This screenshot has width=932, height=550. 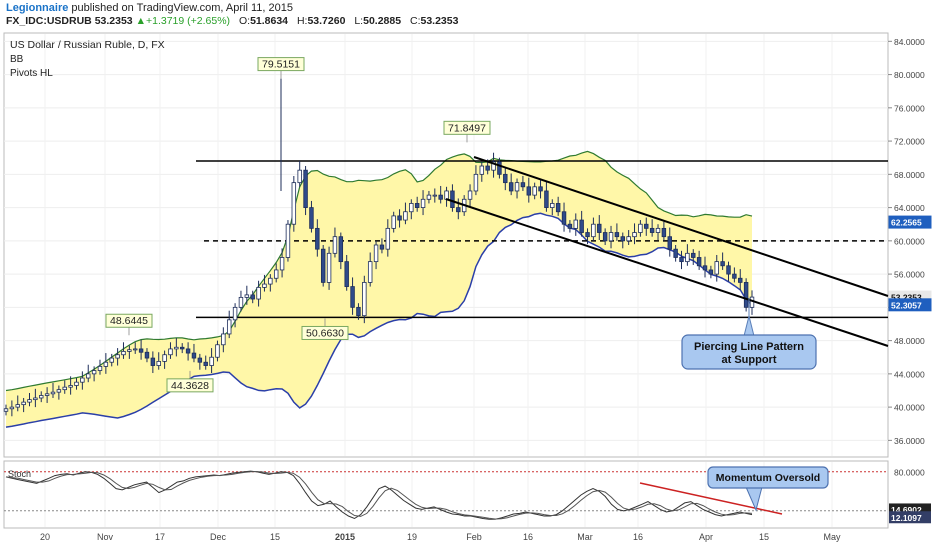 I want to click on band-lower-tag: 52.3057, so click(x=910, y=305).